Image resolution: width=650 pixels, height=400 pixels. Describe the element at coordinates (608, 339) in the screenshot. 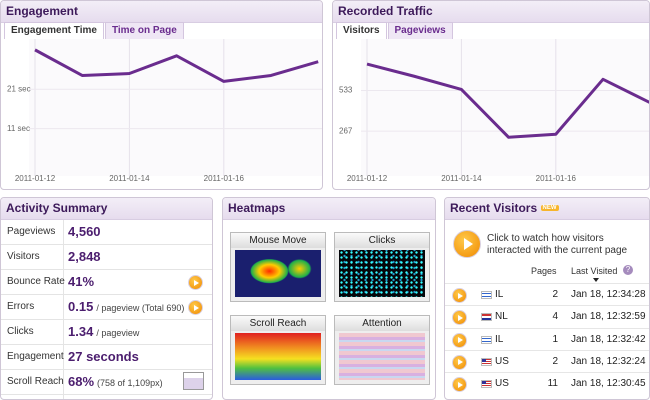

I see `last-visited: Jan 18, 12:32:42` at that location.